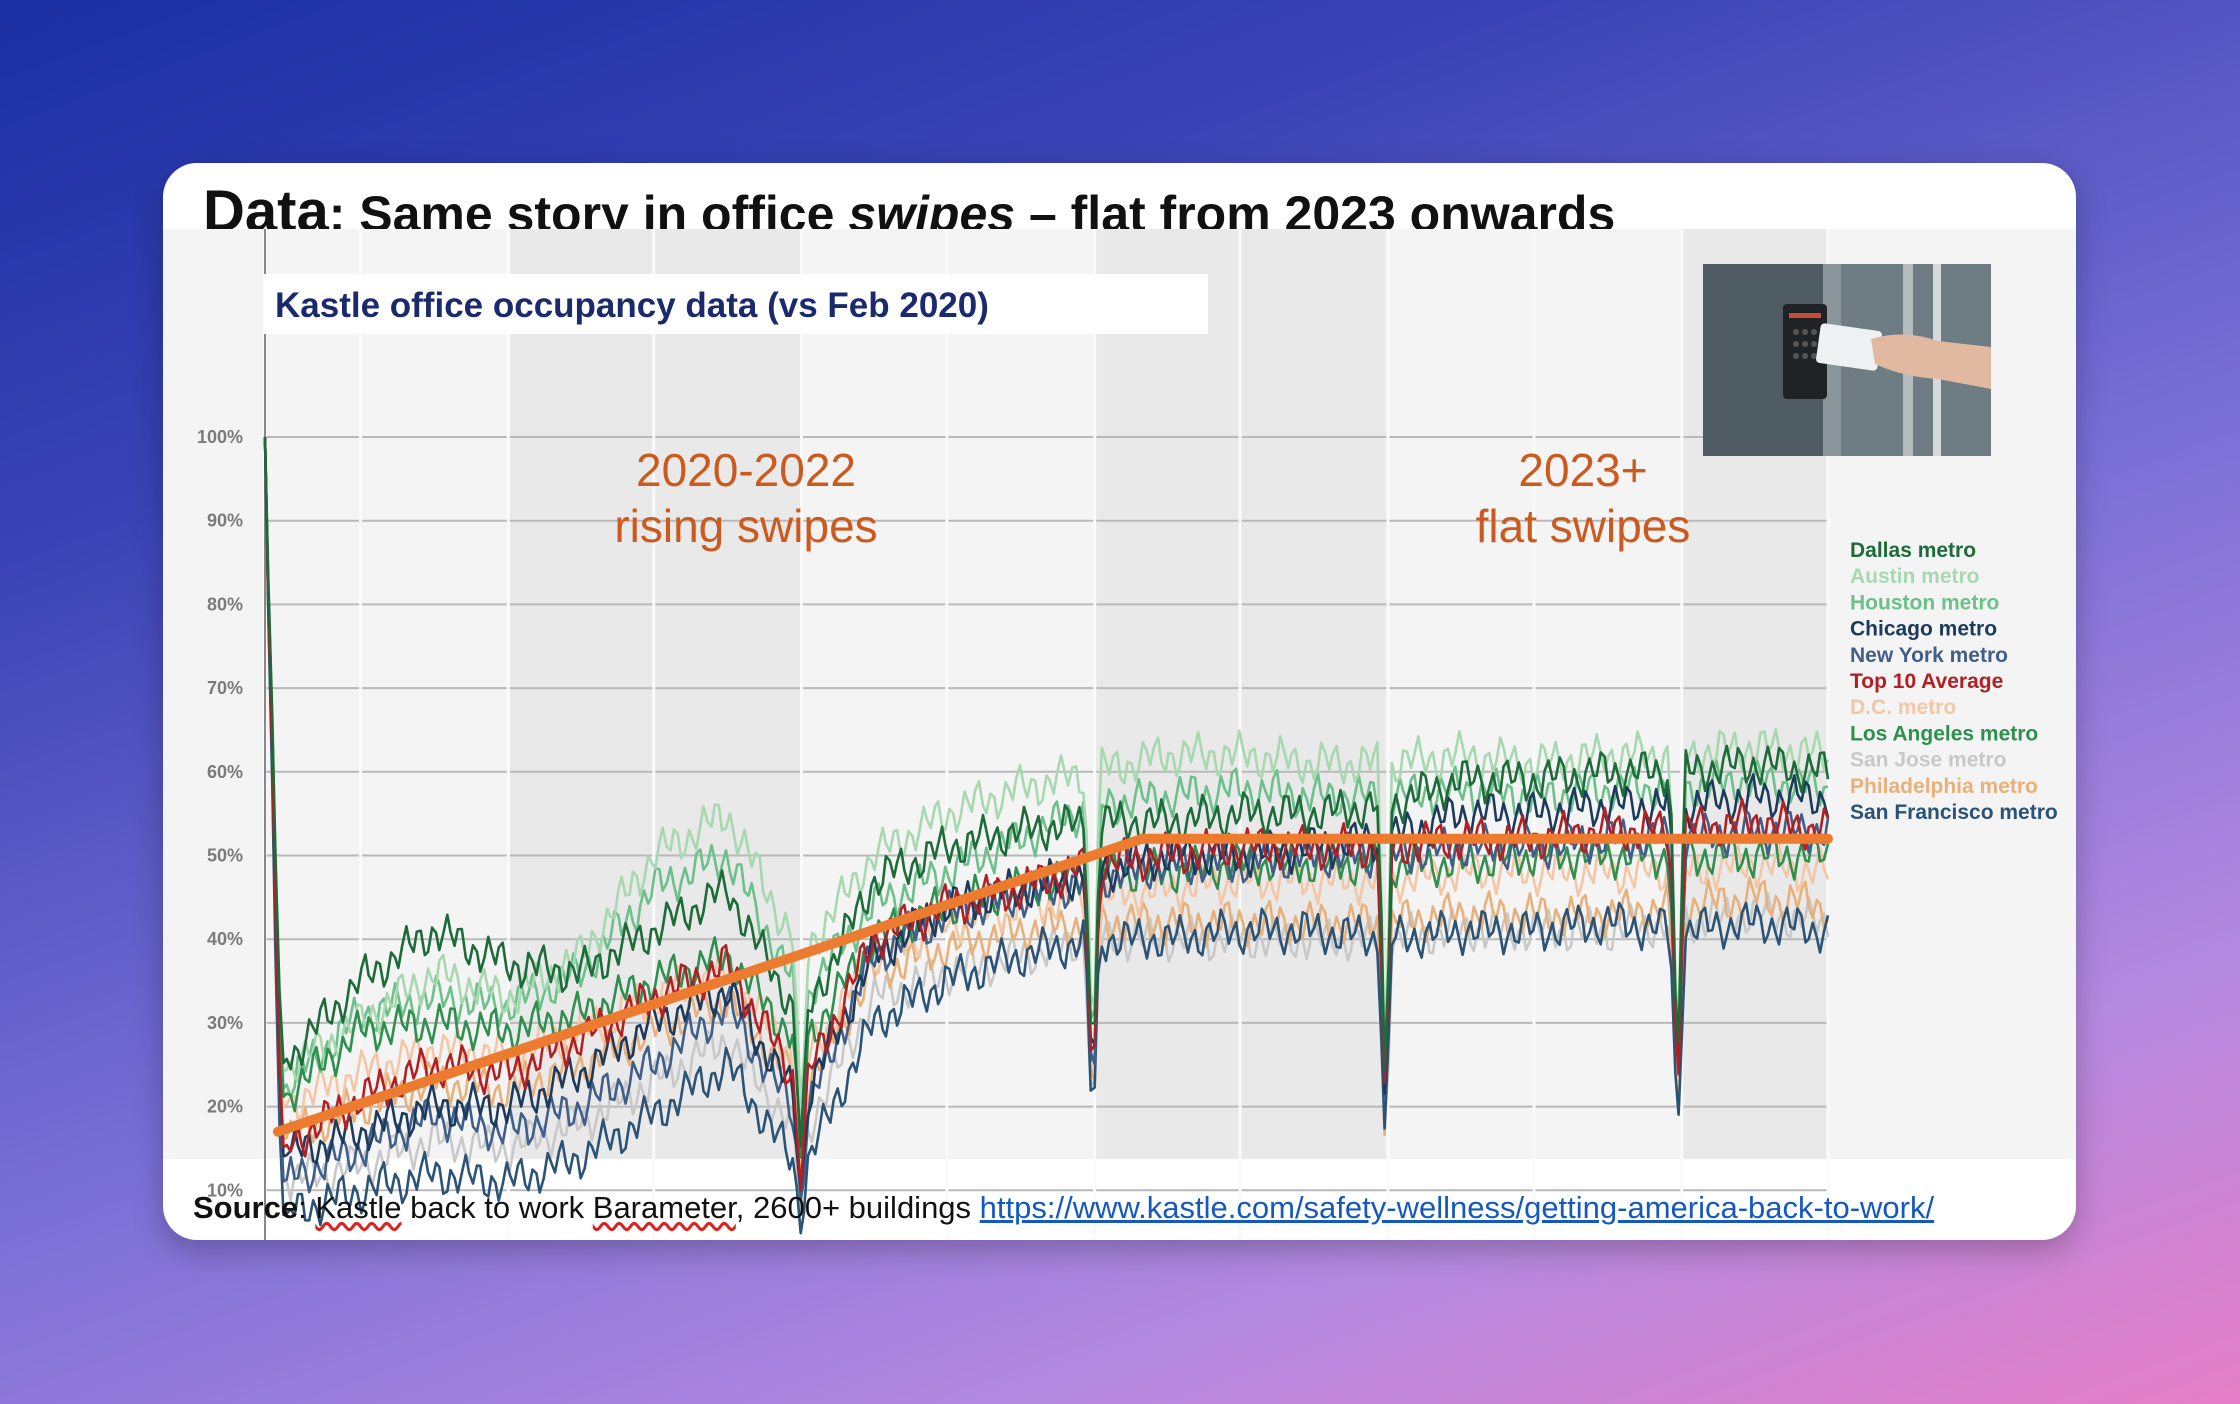  What do you see at coordinates (225, 856) in the screenshot?
I see `y-tick-label: 50%` at bounding box center [225, 856].